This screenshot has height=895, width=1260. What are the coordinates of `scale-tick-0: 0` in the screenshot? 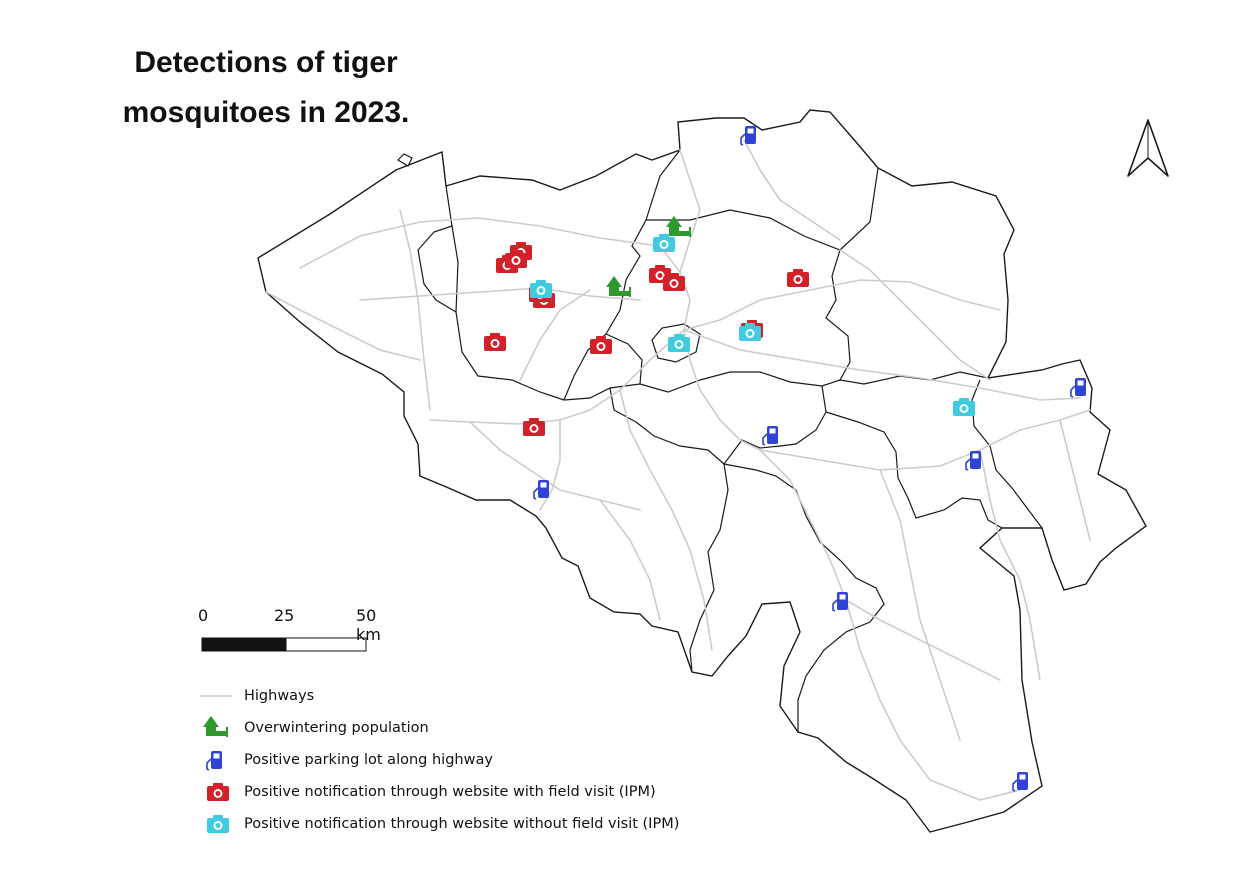 It's located at (203, 615).